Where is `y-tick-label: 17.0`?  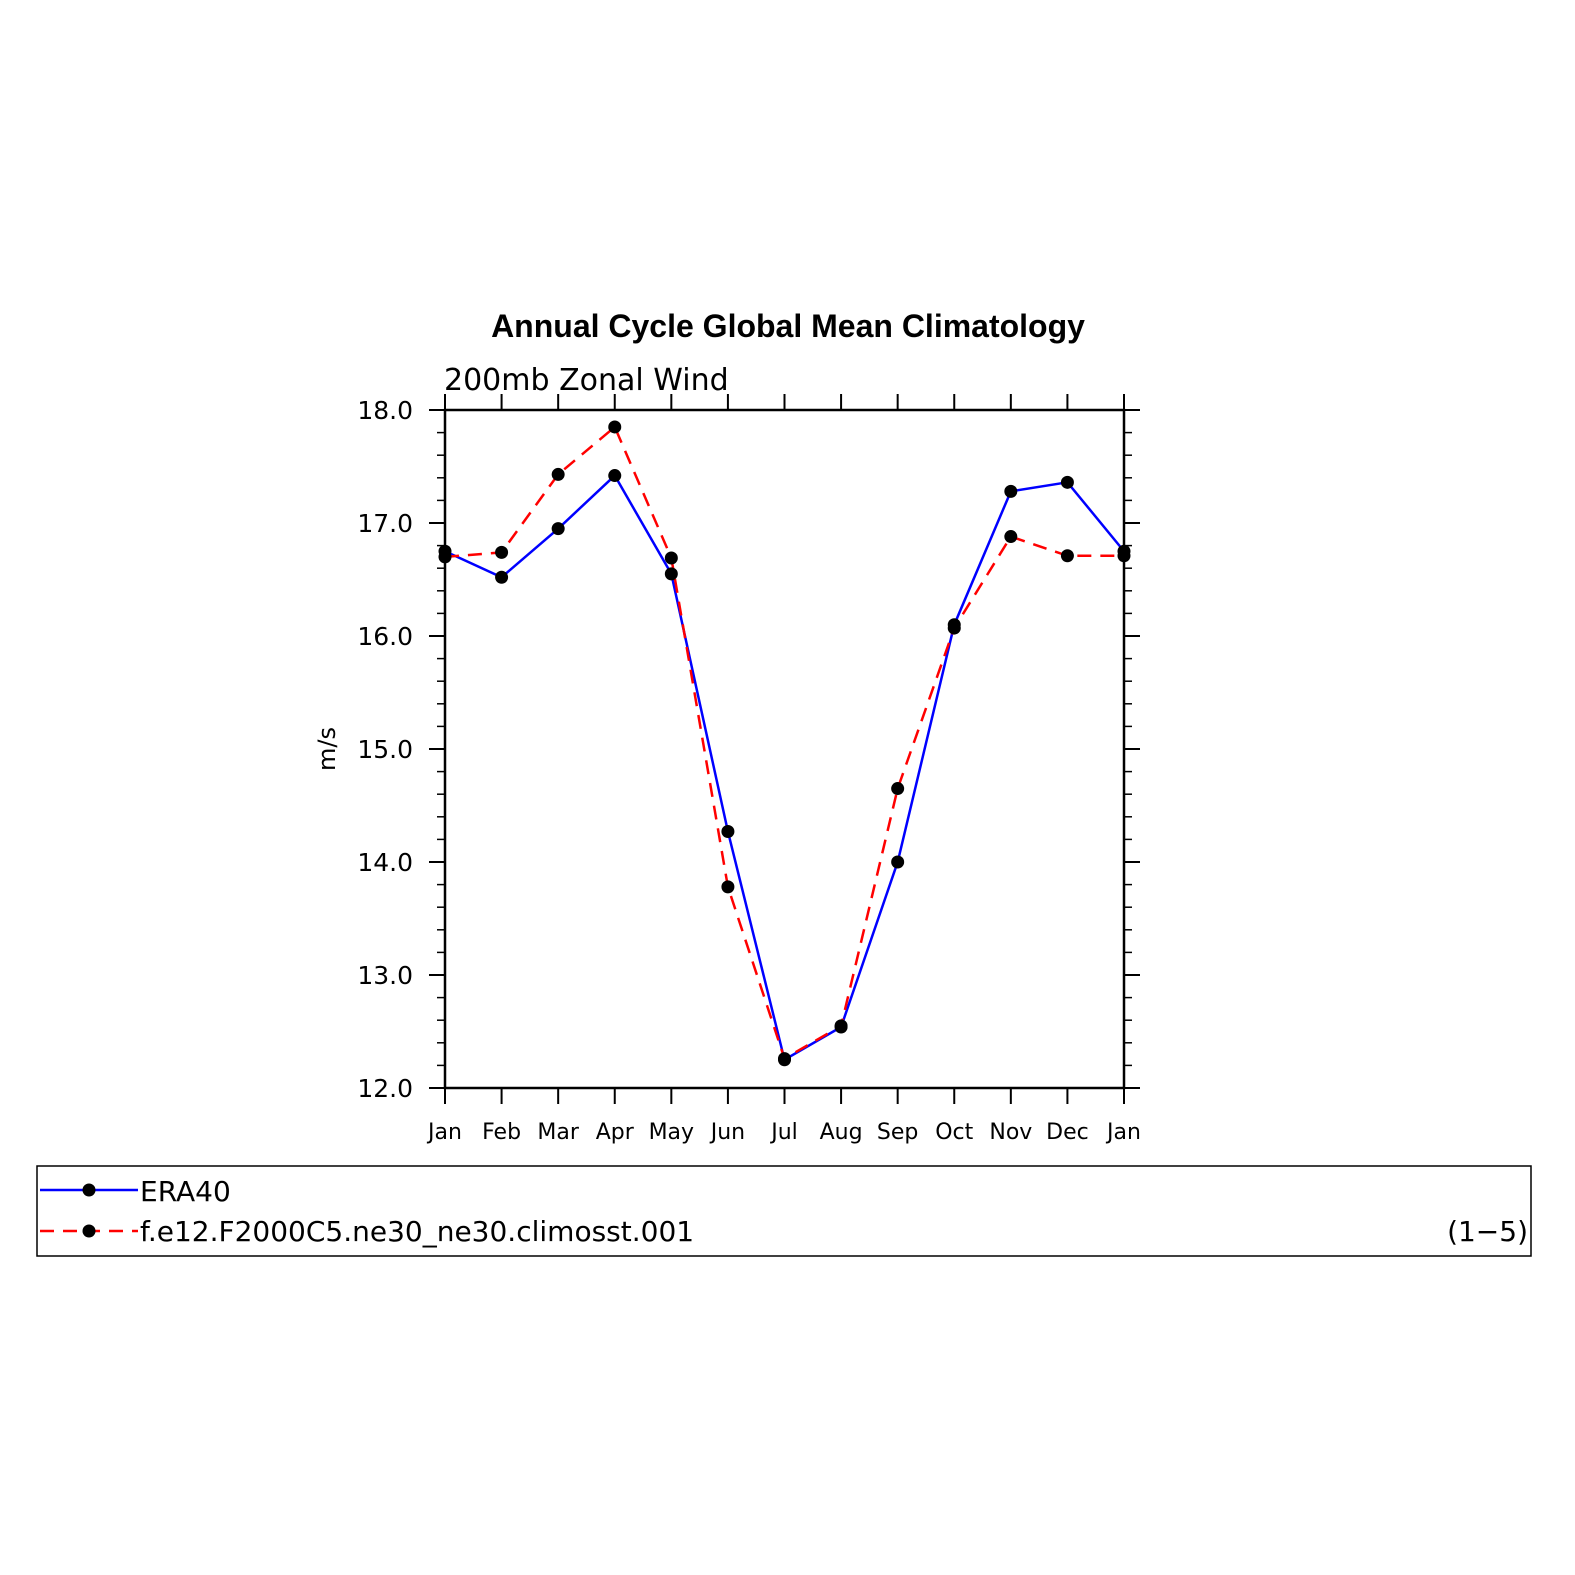 y-tick-label: 17.0 is located at coordinates (385, 523).